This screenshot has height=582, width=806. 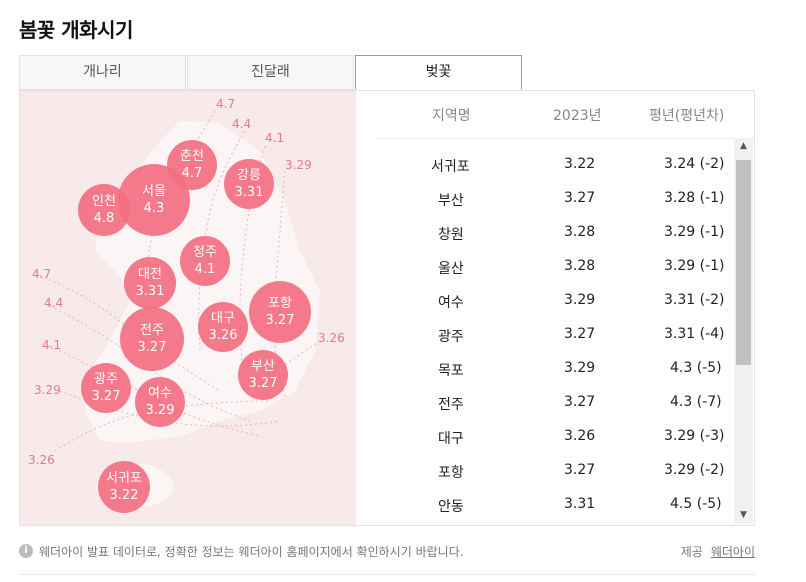 What do you see at coordinates (160, 402) in the screenshot?
I see `city-marker-yeosu: 여수 3.29` at bounding box center [160, 402].